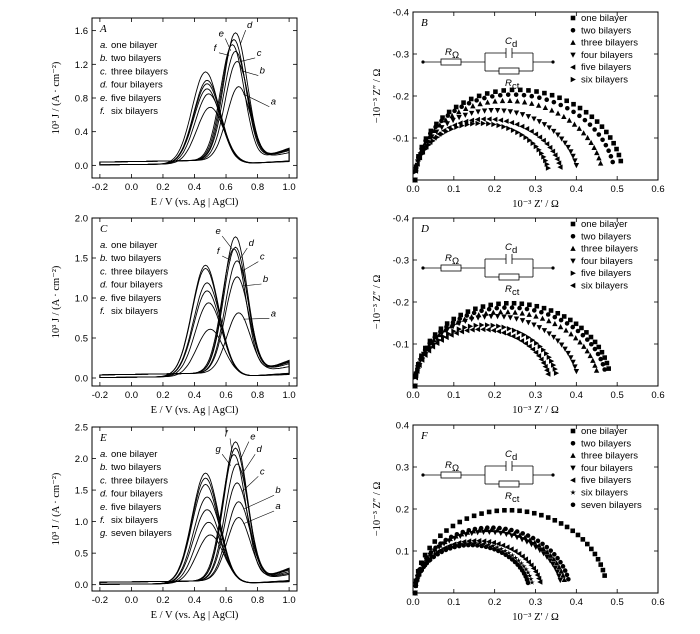  I want to click on legend-text: five bilayers, so click(606, 273).